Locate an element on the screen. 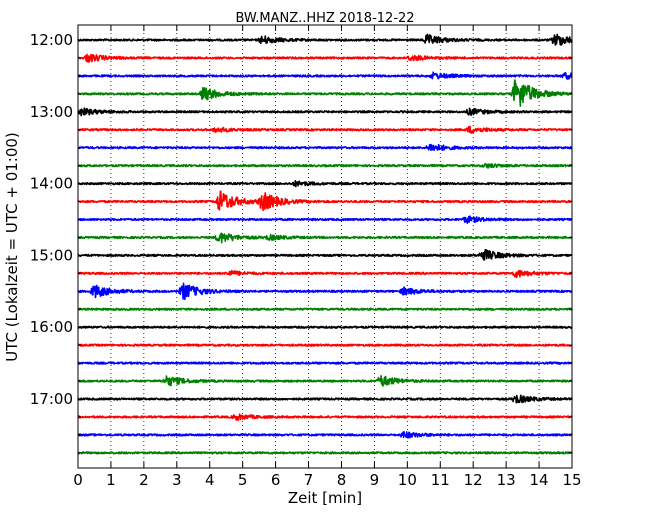 The image size is (650, 520). x-tick-label: 12 is located at coordinates (473, 480).